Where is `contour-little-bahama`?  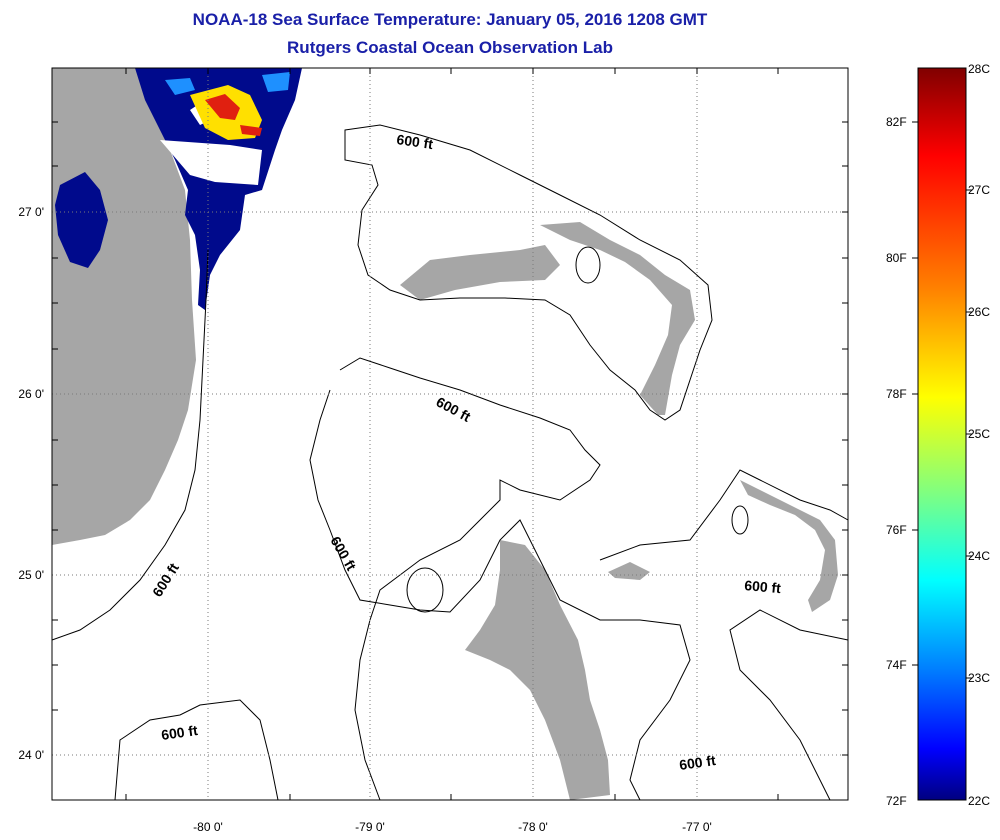
contour-little-bahama is located at coordinates (528, 272).